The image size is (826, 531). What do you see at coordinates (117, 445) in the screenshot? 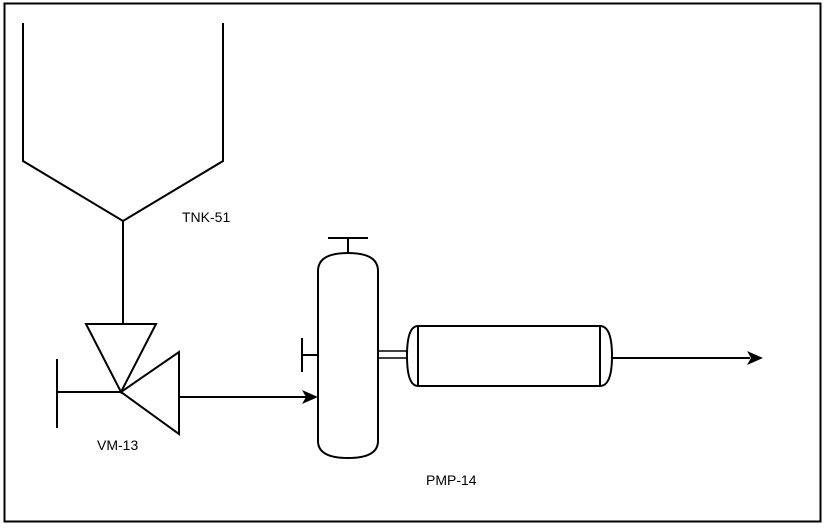
I see `valve-label: VM-13` at bounding box center [117, 445].